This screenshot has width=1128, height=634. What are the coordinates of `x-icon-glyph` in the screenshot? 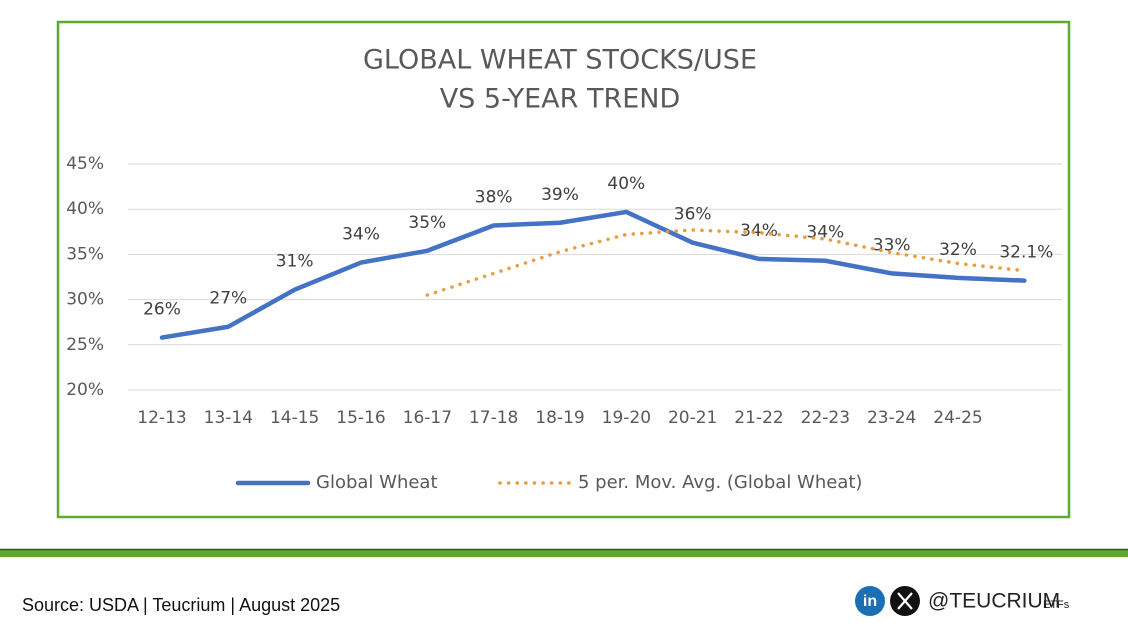 It's located at (905, 601).